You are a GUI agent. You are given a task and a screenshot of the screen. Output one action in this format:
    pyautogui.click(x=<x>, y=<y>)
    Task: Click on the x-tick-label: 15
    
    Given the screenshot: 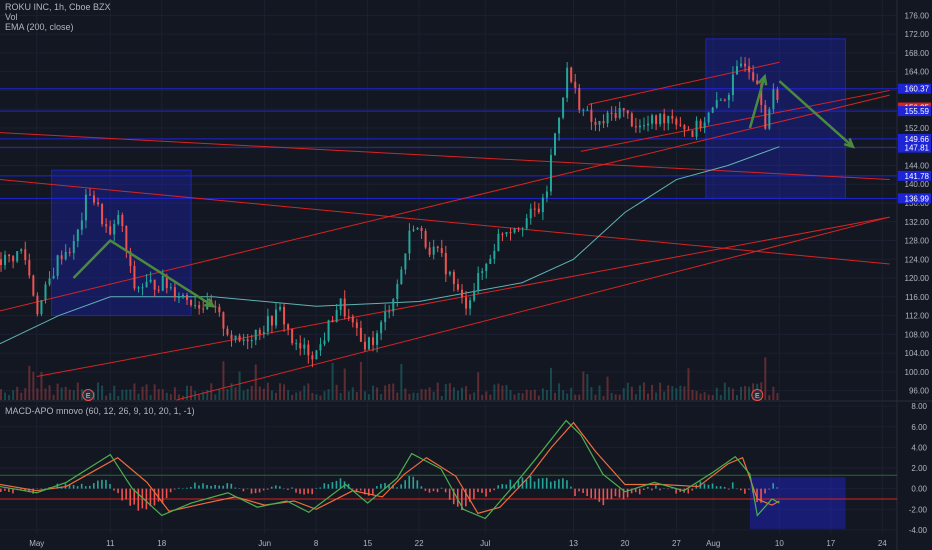 What is the action you would take?
    pyautogui.click(x=367, y=543)
    